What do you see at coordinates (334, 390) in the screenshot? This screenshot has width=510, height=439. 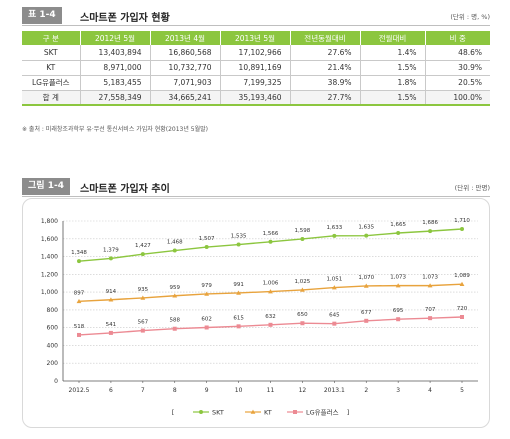 I see `x-tick-label: 2013.1` at bounding box center [334, 390].